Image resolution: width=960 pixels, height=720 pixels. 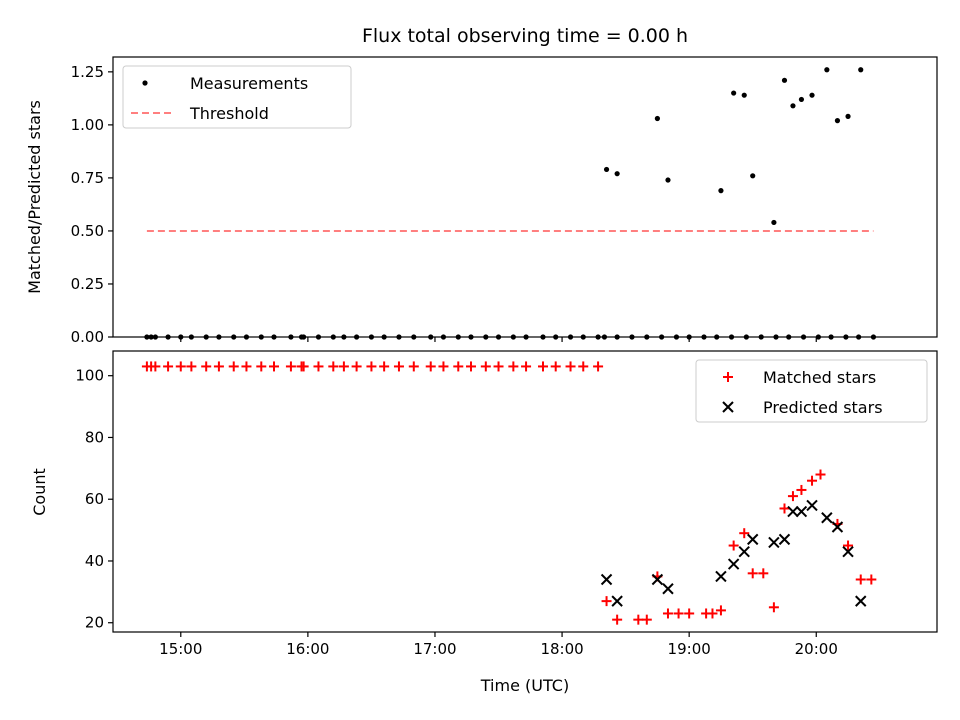 I want to click on x-tick-label: 18:00, so click(x=561, y=649).